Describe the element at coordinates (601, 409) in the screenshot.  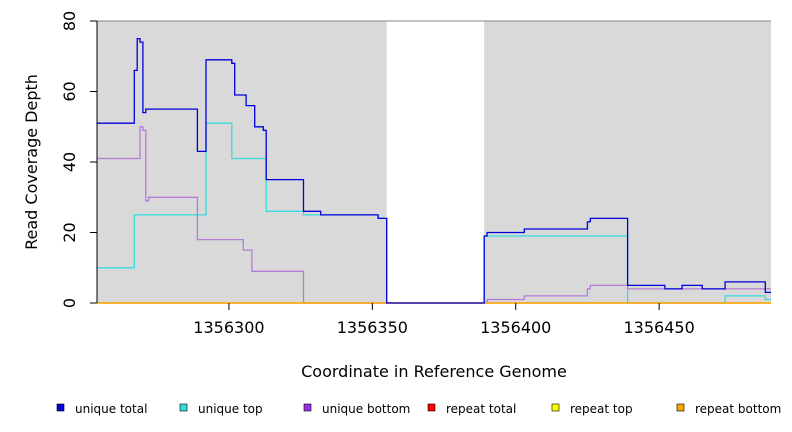
I see `legend-label-repeat-top: repeat top` at that location.